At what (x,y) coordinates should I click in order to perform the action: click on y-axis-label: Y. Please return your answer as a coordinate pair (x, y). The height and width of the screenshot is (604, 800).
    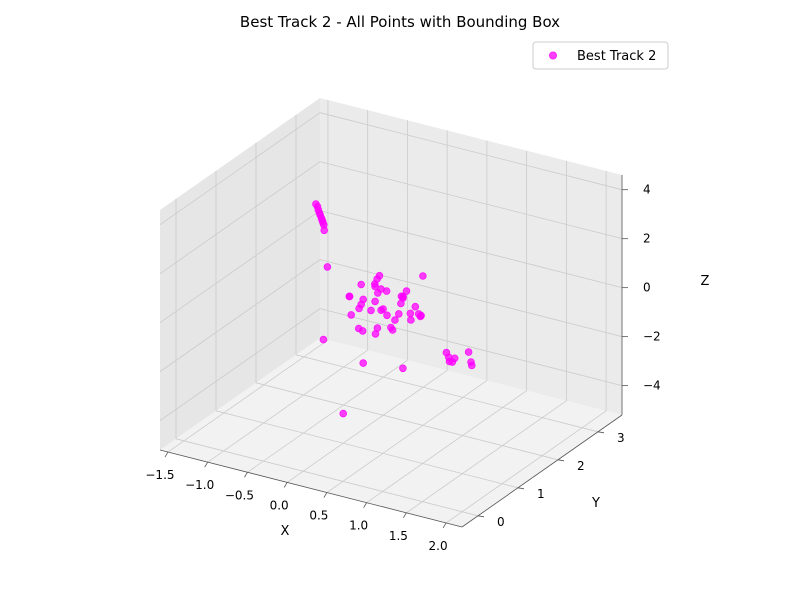
    Looking at the image, I should click on (595, 503).